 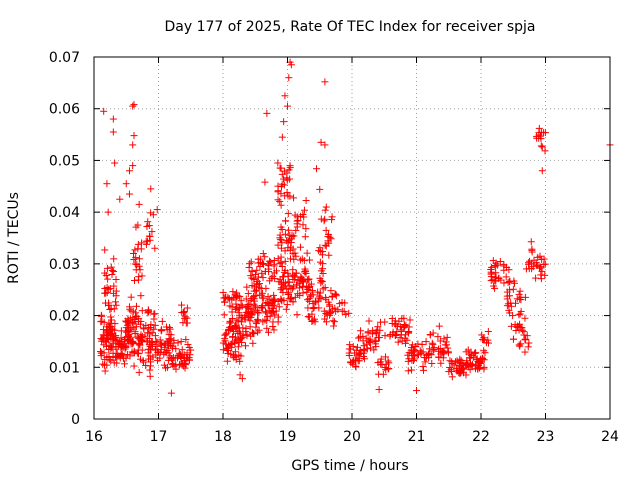 What do you see at coordinates (223, 437) in the screenshot?
I see `x-tick-label: 18` at bounding box center [223, 437].